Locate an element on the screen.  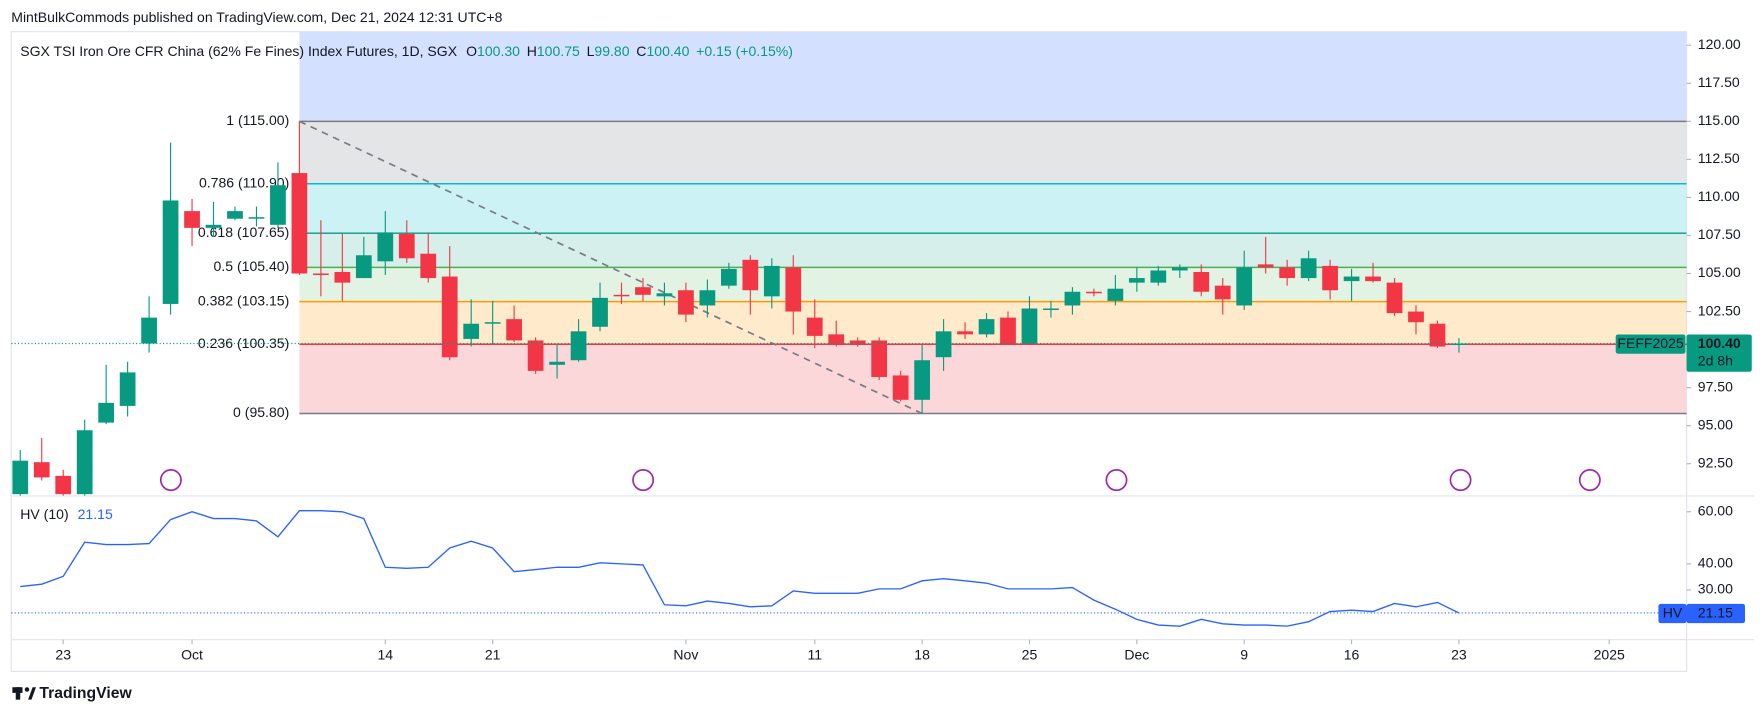
fib-level-label: 0.5 (105.40) is located at coordinates (252, 266).